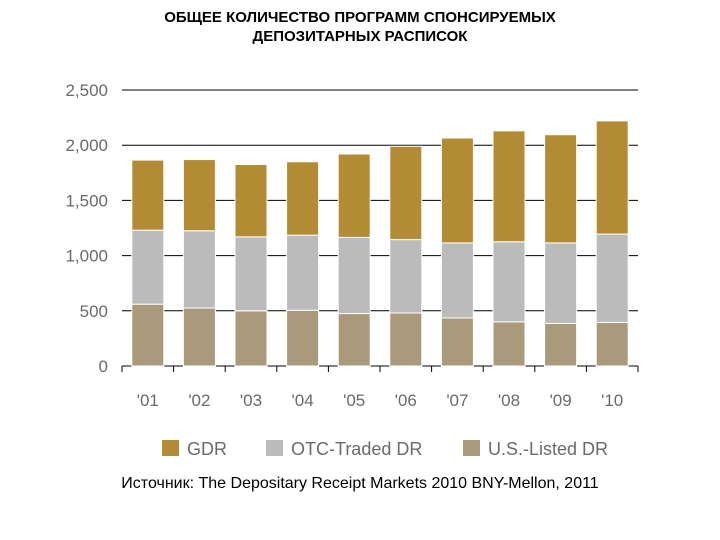 This screenshot has width=720, height=540. I want to click on x-tick-label: '10, so click(612, 400).